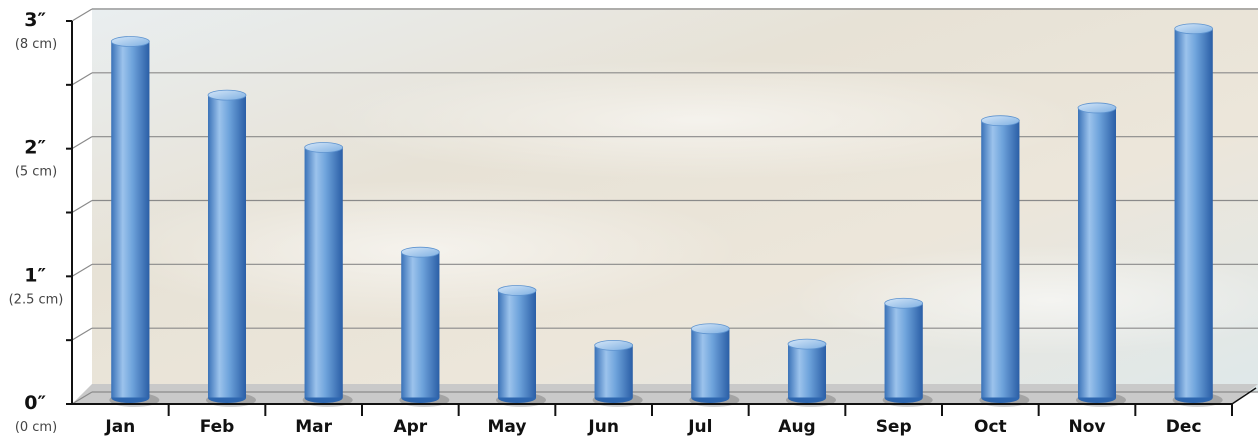 This screenshot has width=1258, height=438. Describe the element at coordinates (410, 427) in the screenshot. I see `x-tick-label: Apr` at that location.